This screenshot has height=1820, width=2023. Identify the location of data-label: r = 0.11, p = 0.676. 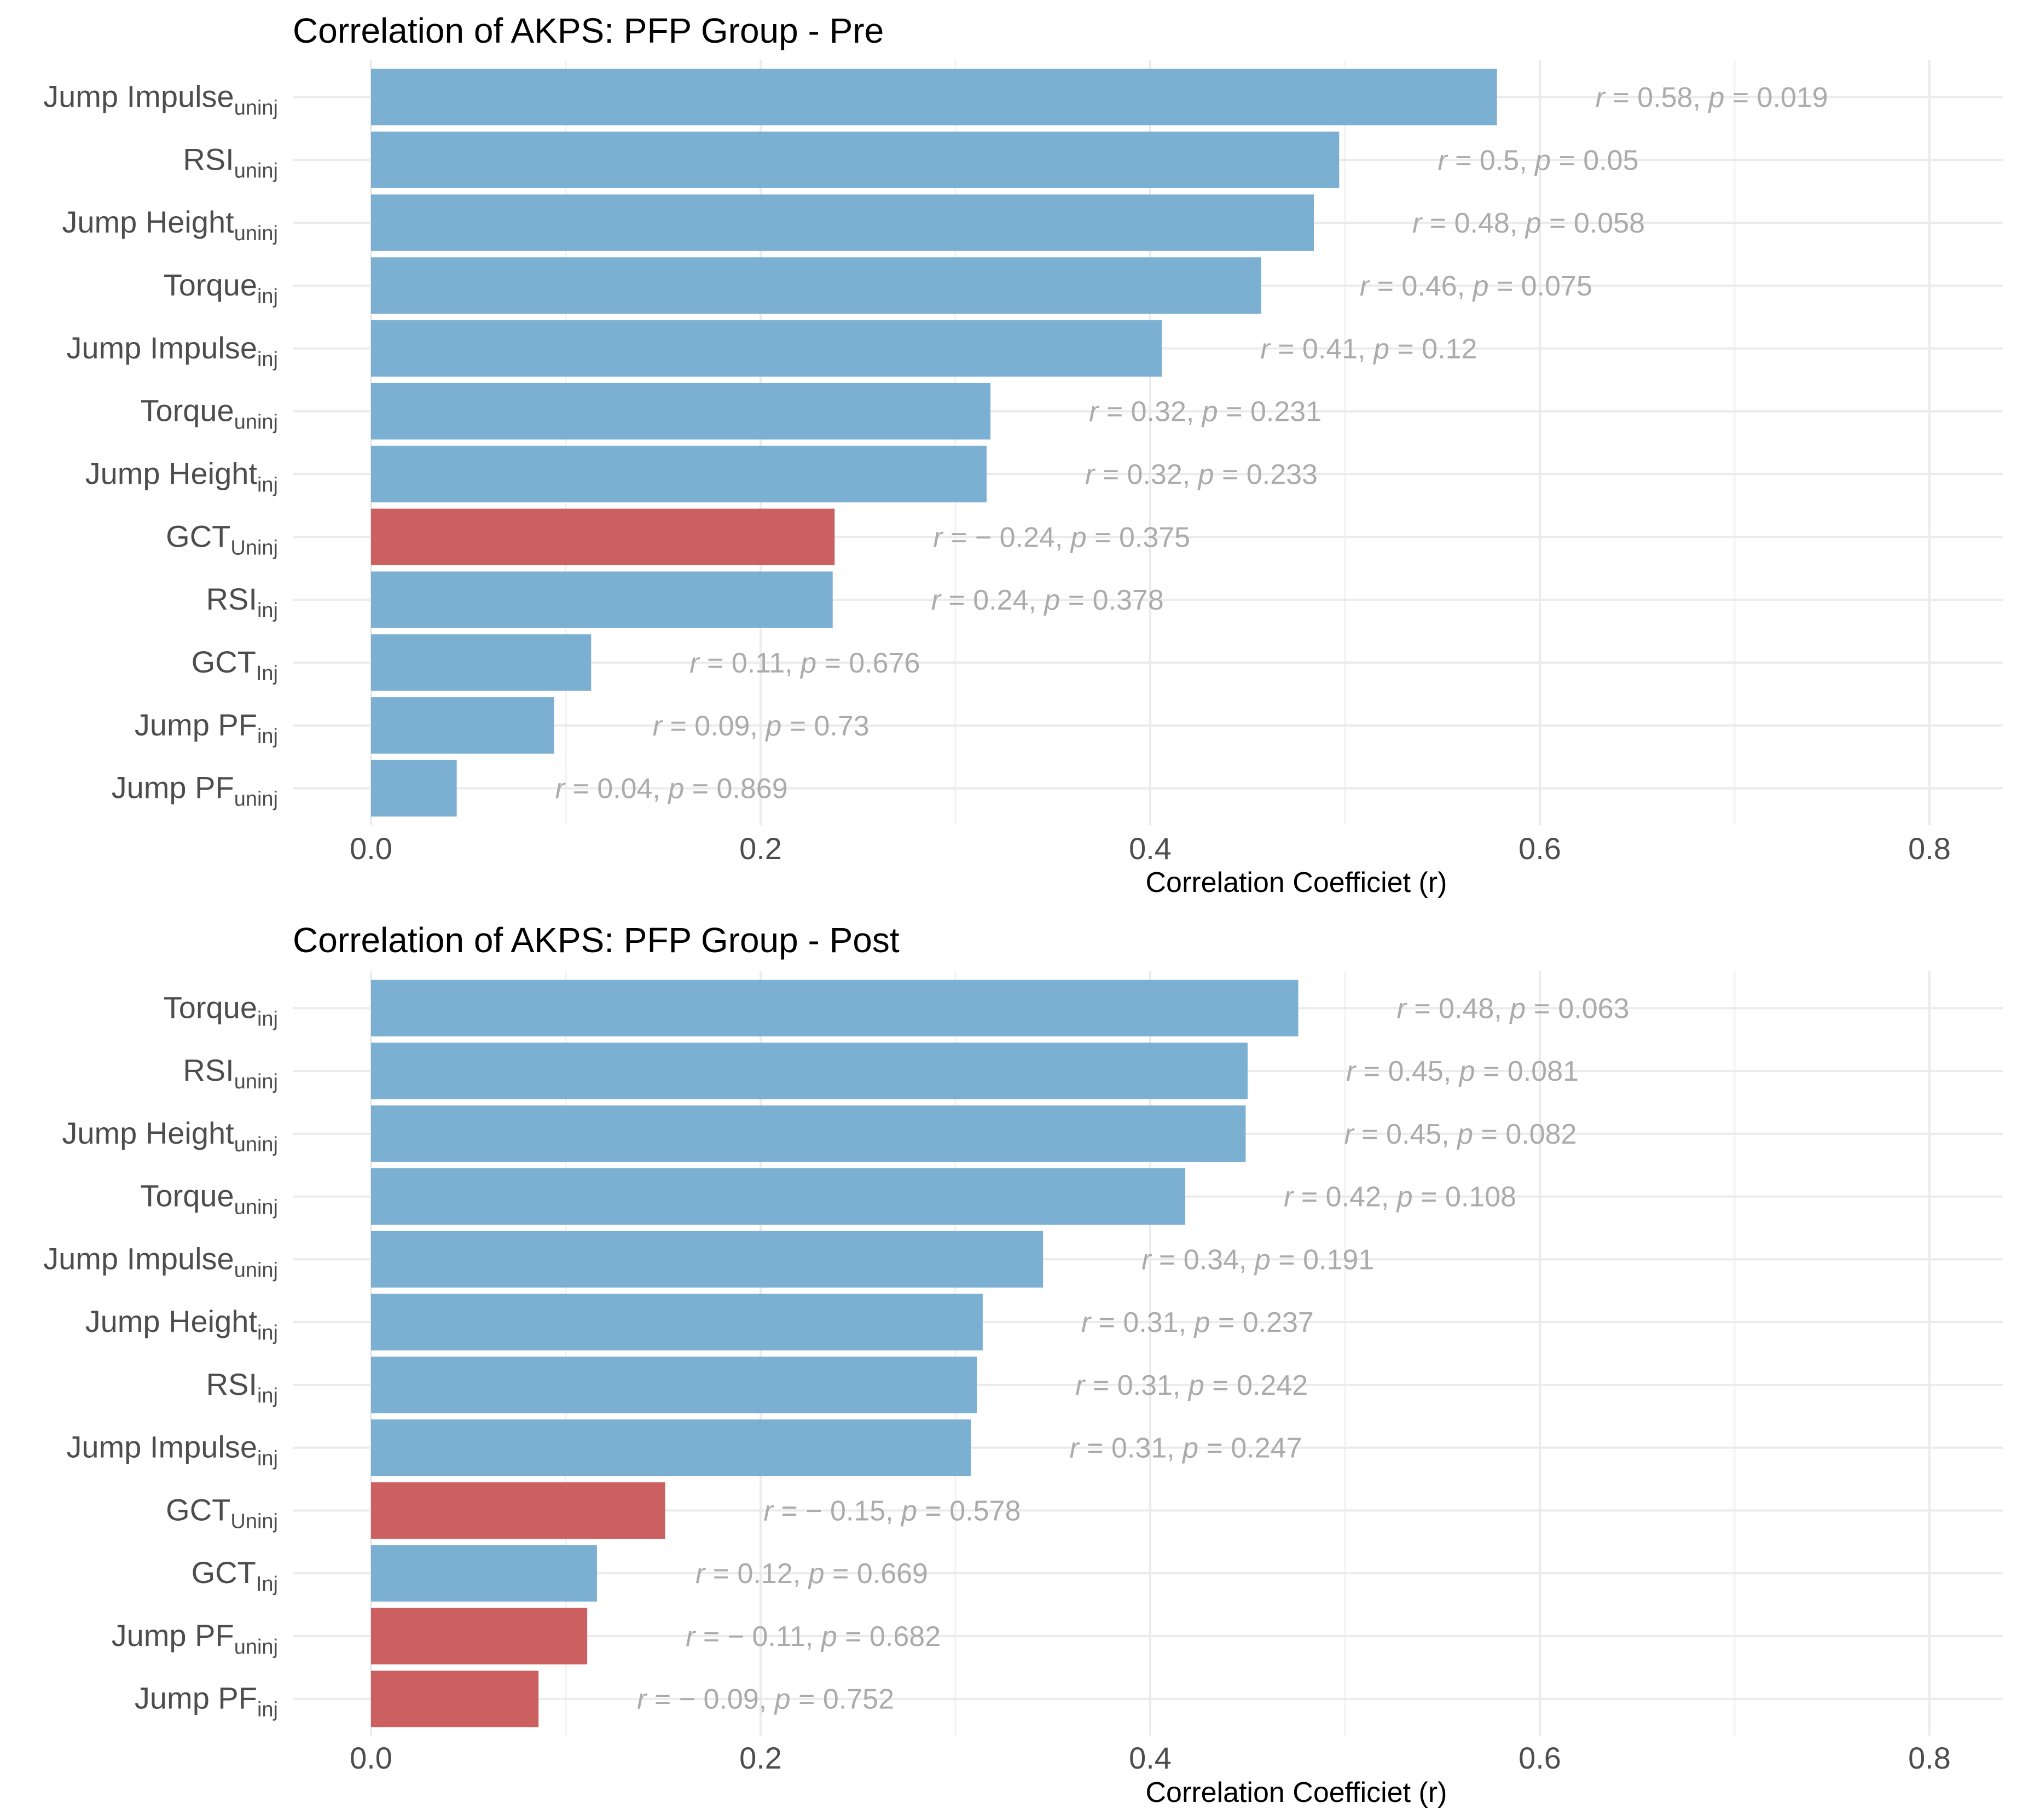
(804, 663).